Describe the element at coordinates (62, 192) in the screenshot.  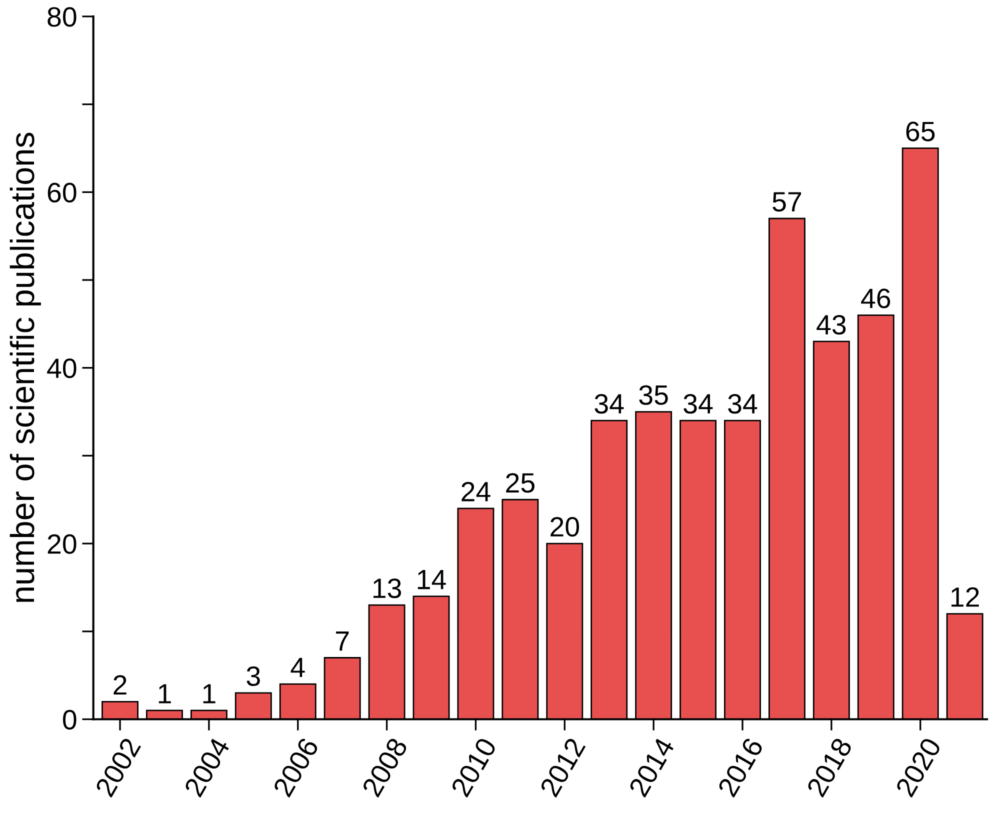
I see `y-tick-label: 60` at that location.